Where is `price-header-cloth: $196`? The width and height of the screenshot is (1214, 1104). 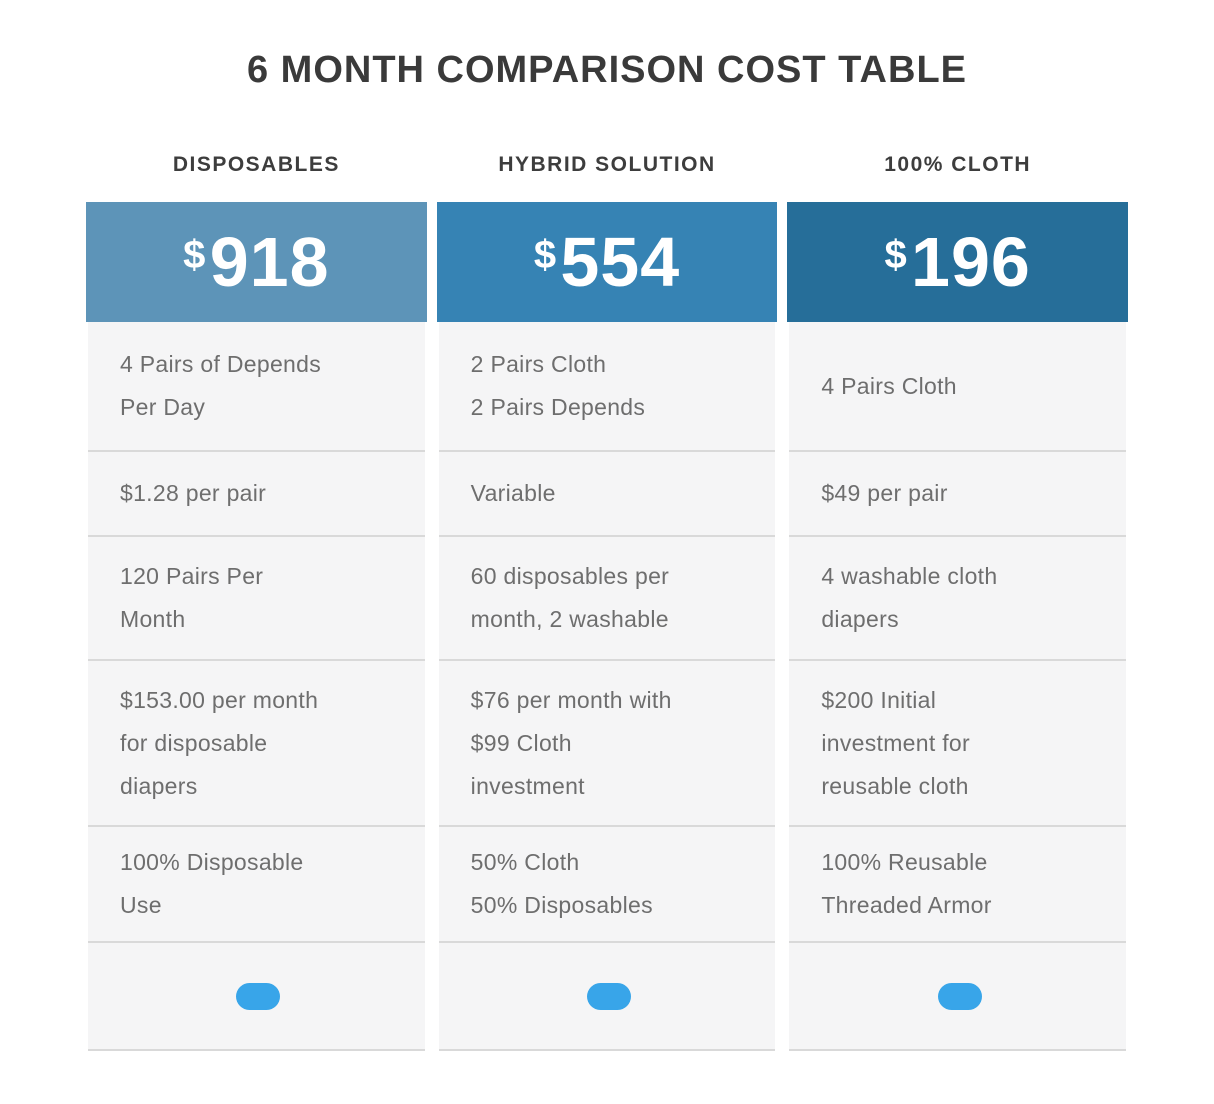
price-header-cloth: $196 is located at coordinates (957, 262).